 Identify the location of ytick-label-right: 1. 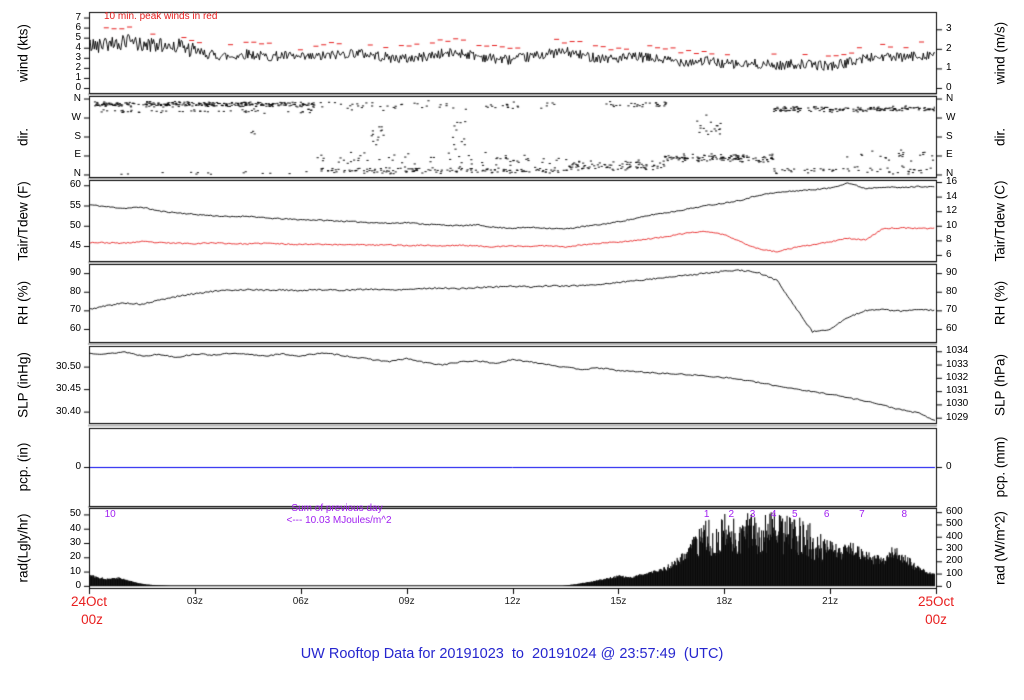
(949, 68).